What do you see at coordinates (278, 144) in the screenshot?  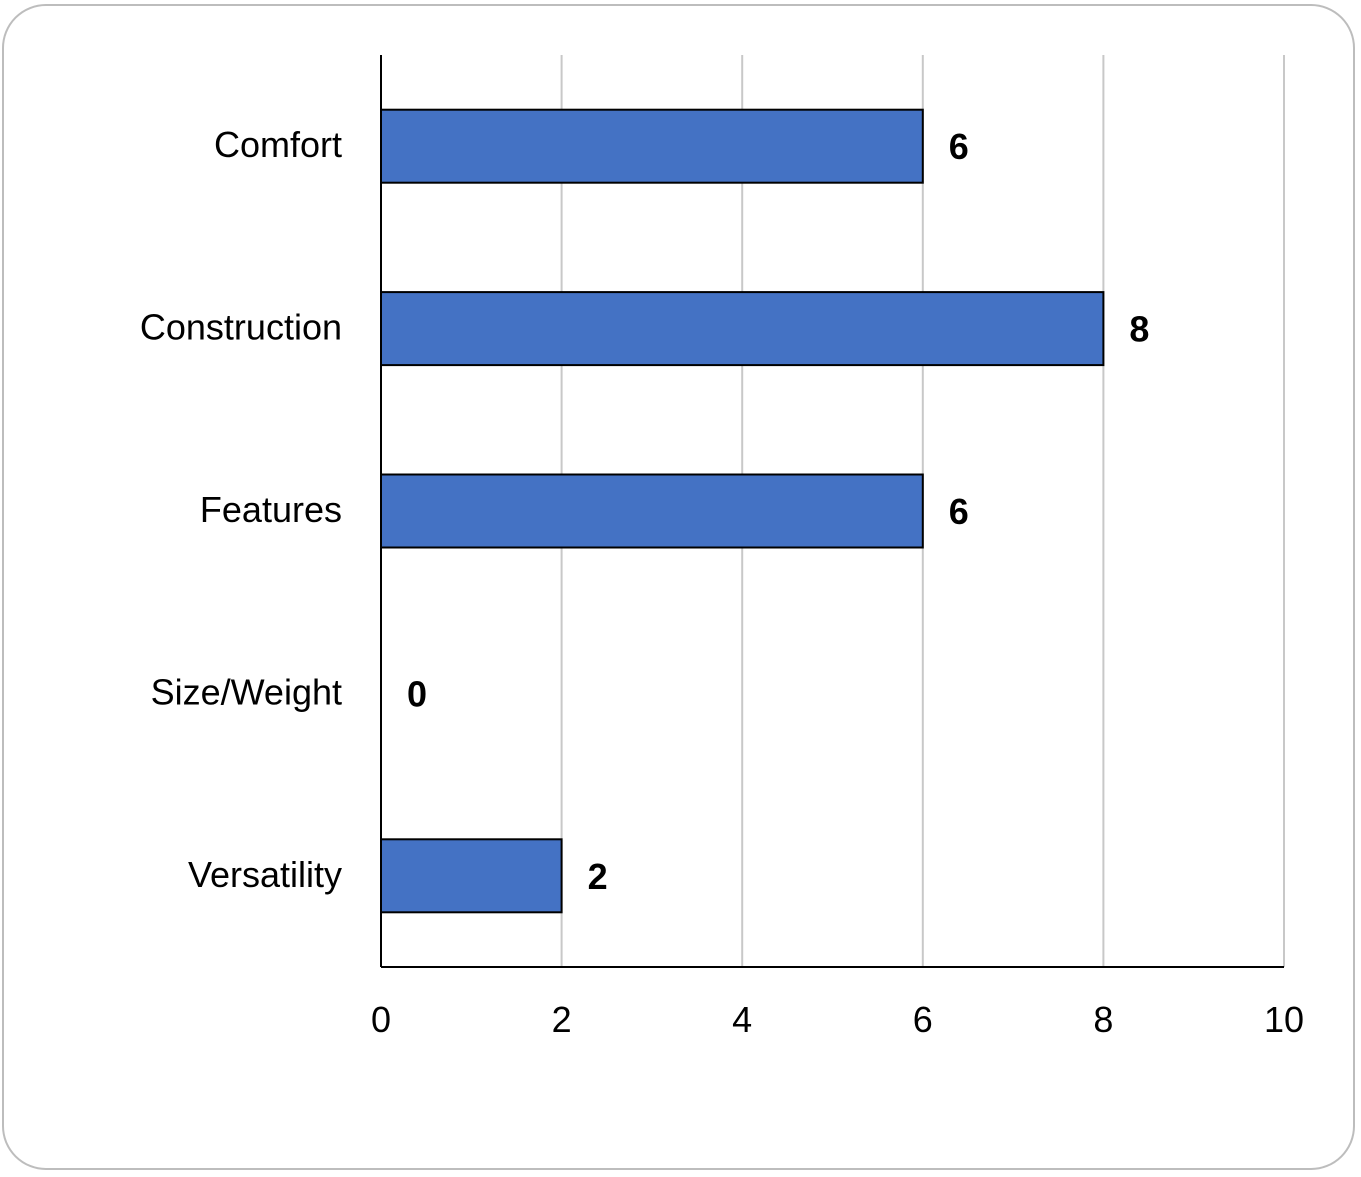 I see `category-label-comfort: Comfort` at bounding box center [278, 144].